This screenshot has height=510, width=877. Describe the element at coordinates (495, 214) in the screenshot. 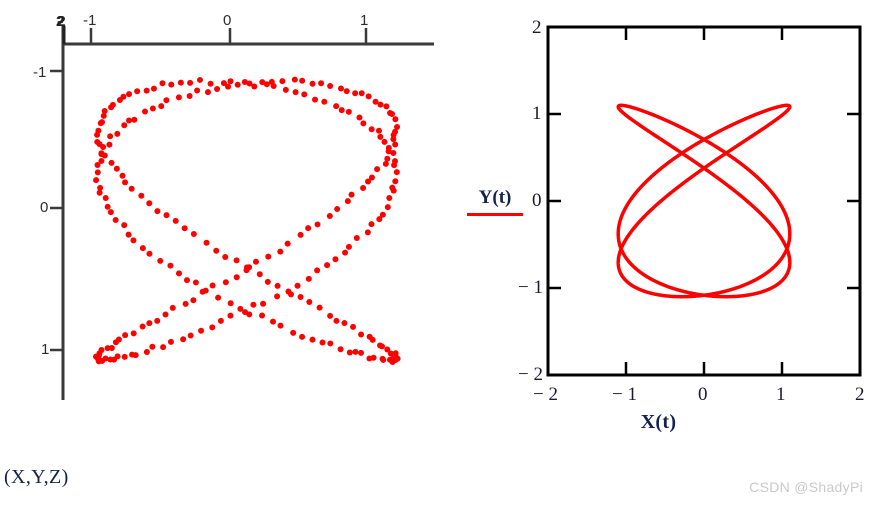

I see `legend-color-swatch-red` at that location.